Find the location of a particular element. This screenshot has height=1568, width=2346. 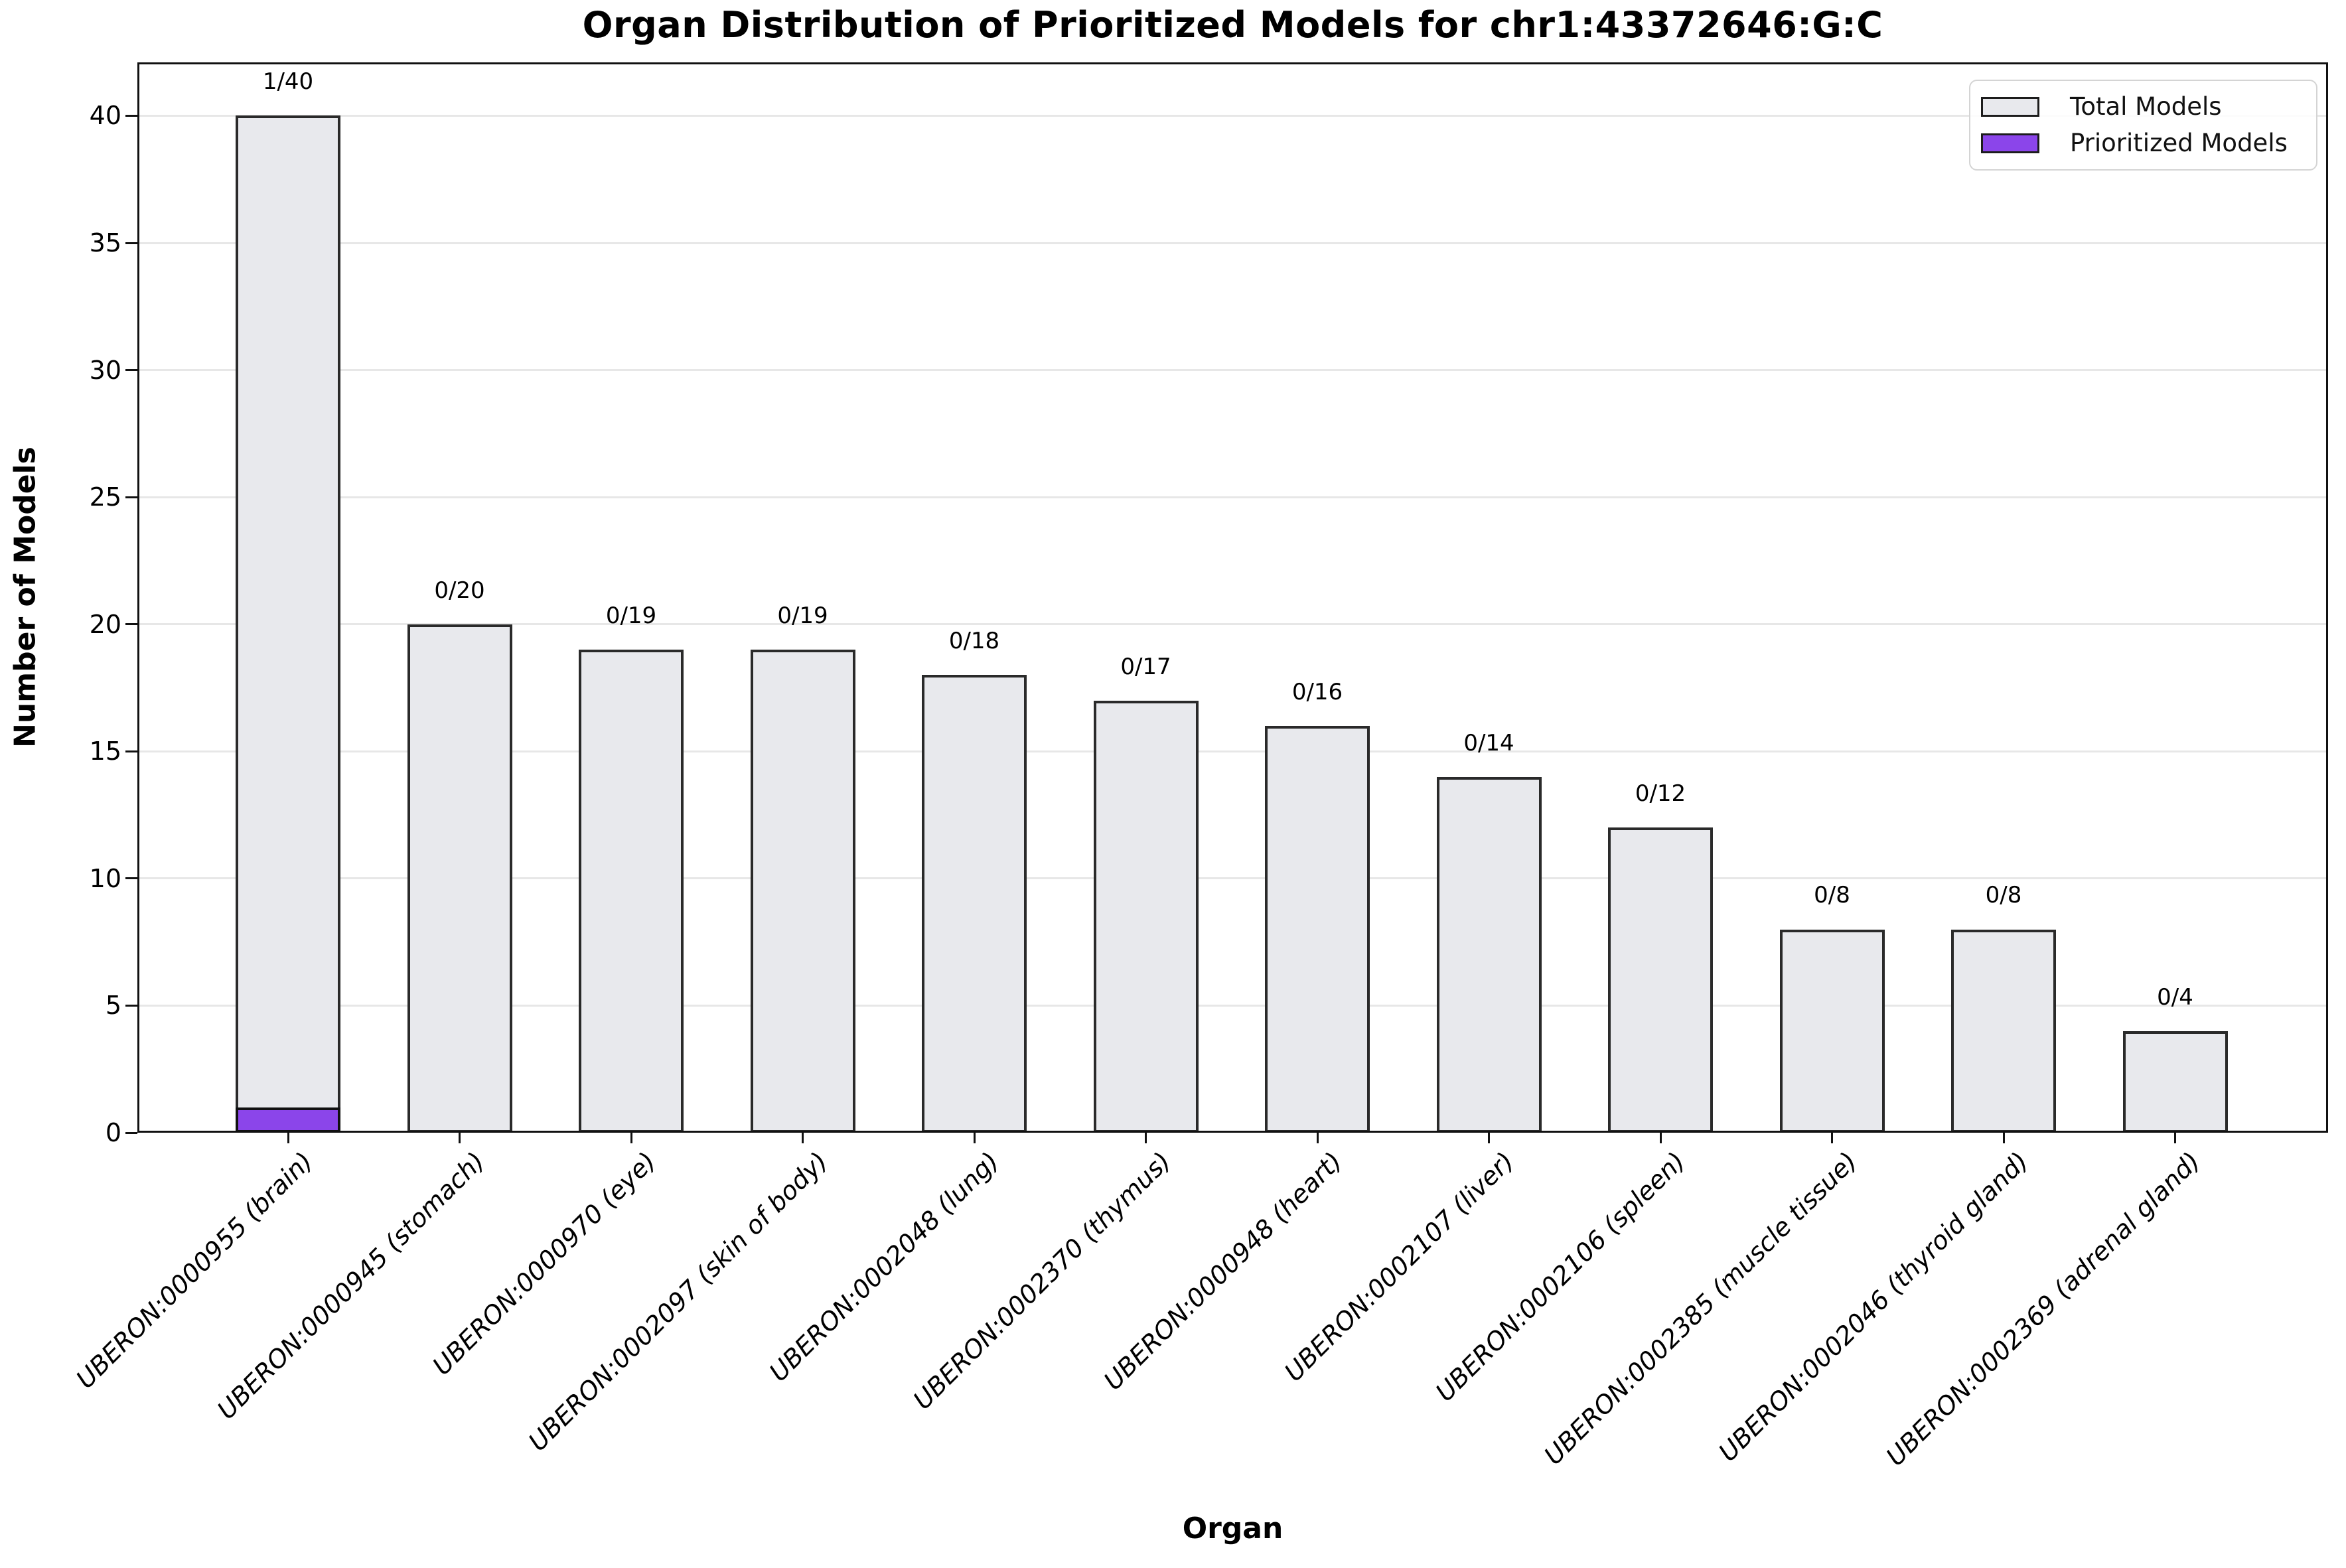

bar-value-label: 0/12 is located at coordinates (1660, 794).